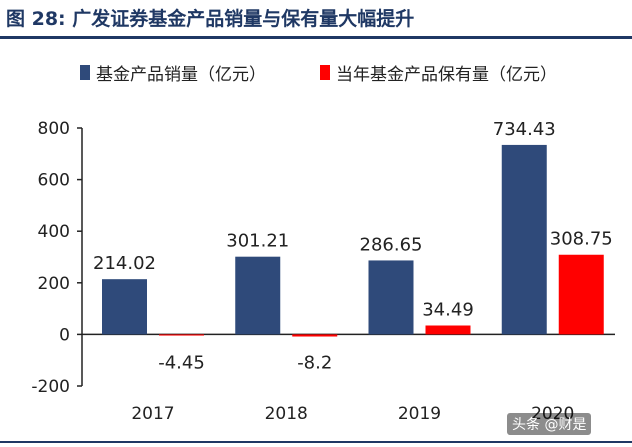  What do you see at coordinates (314, 362) in the screenshot?
I see `data-label-series-1: -8.2` at bounding box center [314, 362].